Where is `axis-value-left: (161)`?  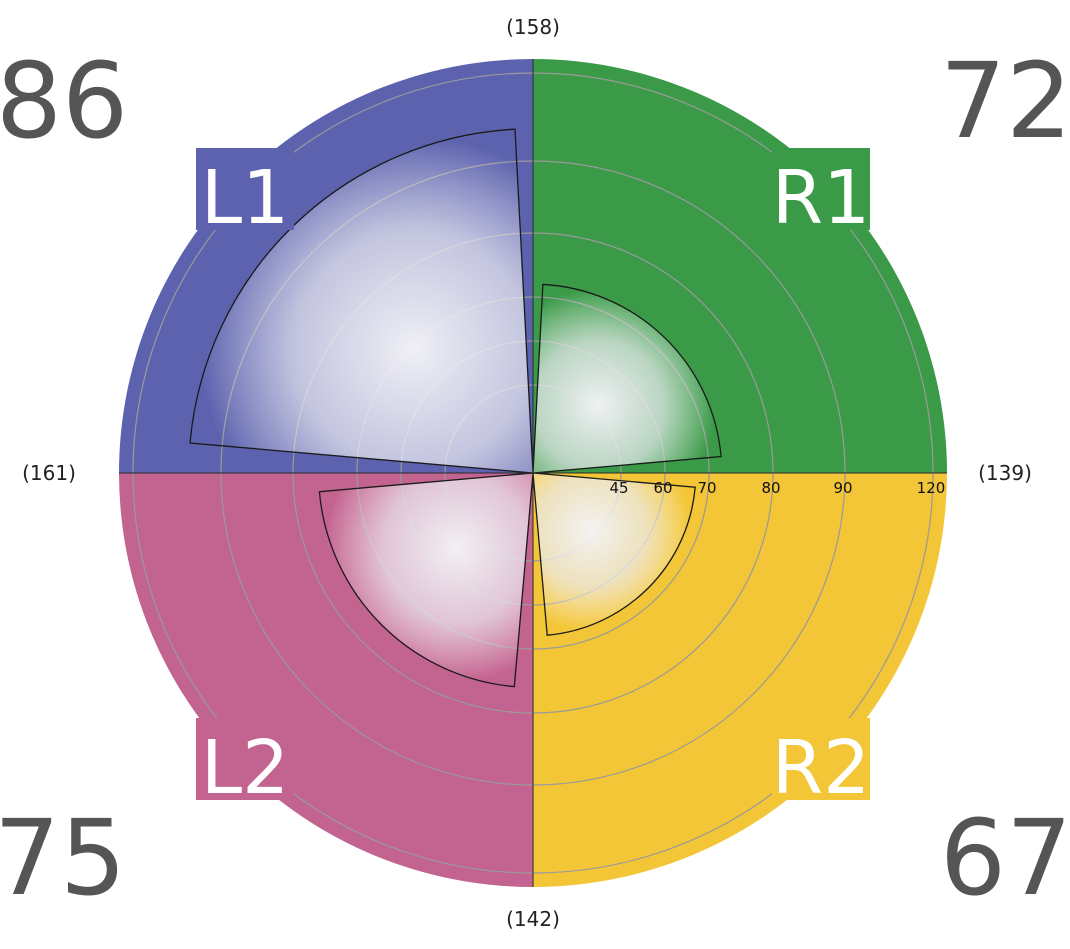 axis-value-left: (161) is located at coordinates (49, 473).